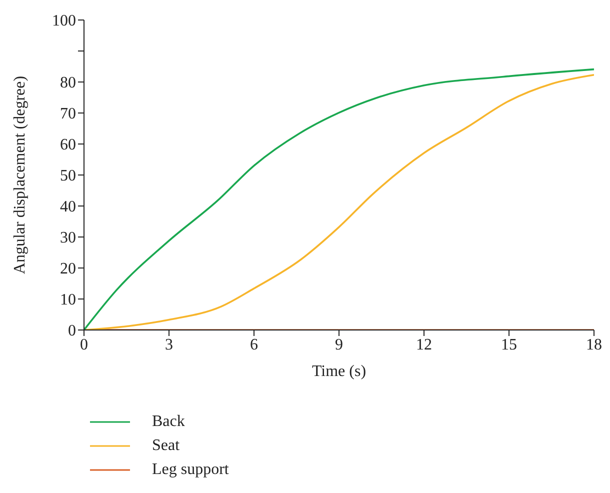  Describe the element at coordinates (190, 470) in the screenshot. I see `legend-label: Leg support` at that location.